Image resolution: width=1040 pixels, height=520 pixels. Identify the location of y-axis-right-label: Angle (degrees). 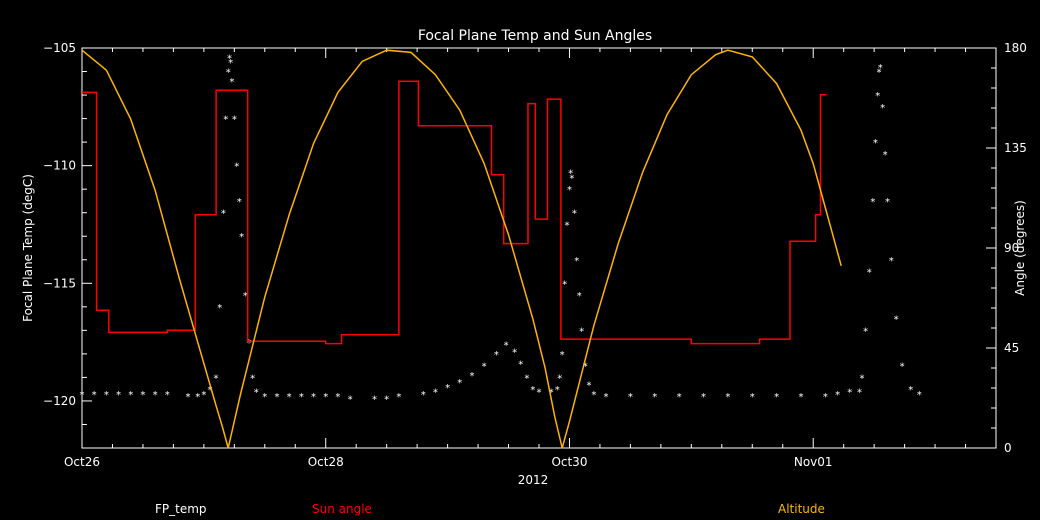
(1020, 248).